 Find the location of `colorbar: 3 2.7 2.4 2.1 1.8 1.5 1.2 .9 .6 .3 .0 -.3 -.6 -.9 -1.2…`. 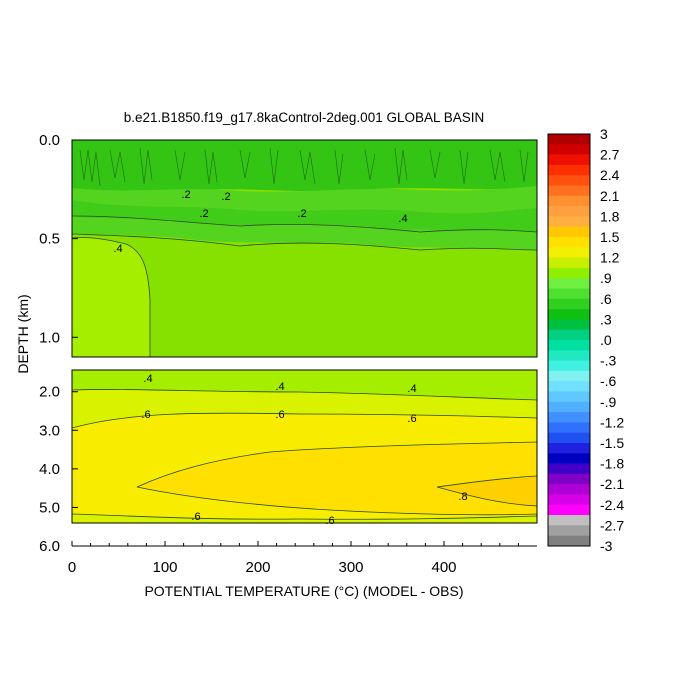

colorbar: 3 2.7 2.4 2.1 1.8 1.5 1.2 .9 .6 .3 .0 -.3 -.6 -.9 -1.2… is located at coordinates (585, 340).